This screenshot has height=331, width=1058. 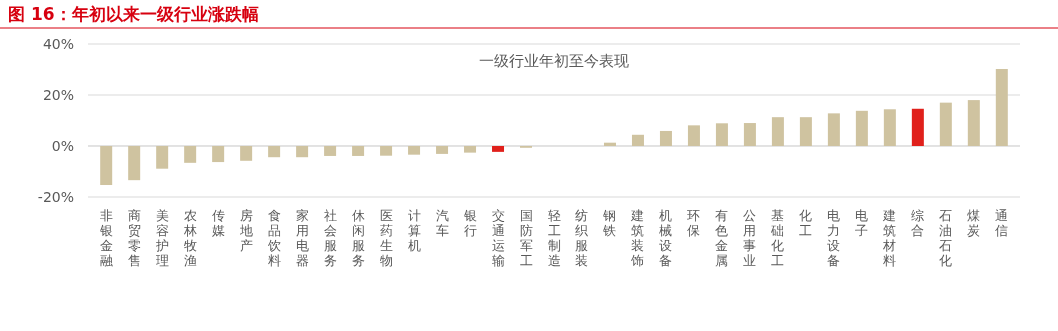 What do you see at coordinates (330, 238) in the screenshot?
I see `x-tick-label: 社会服务` at bounding box center [330, 238].